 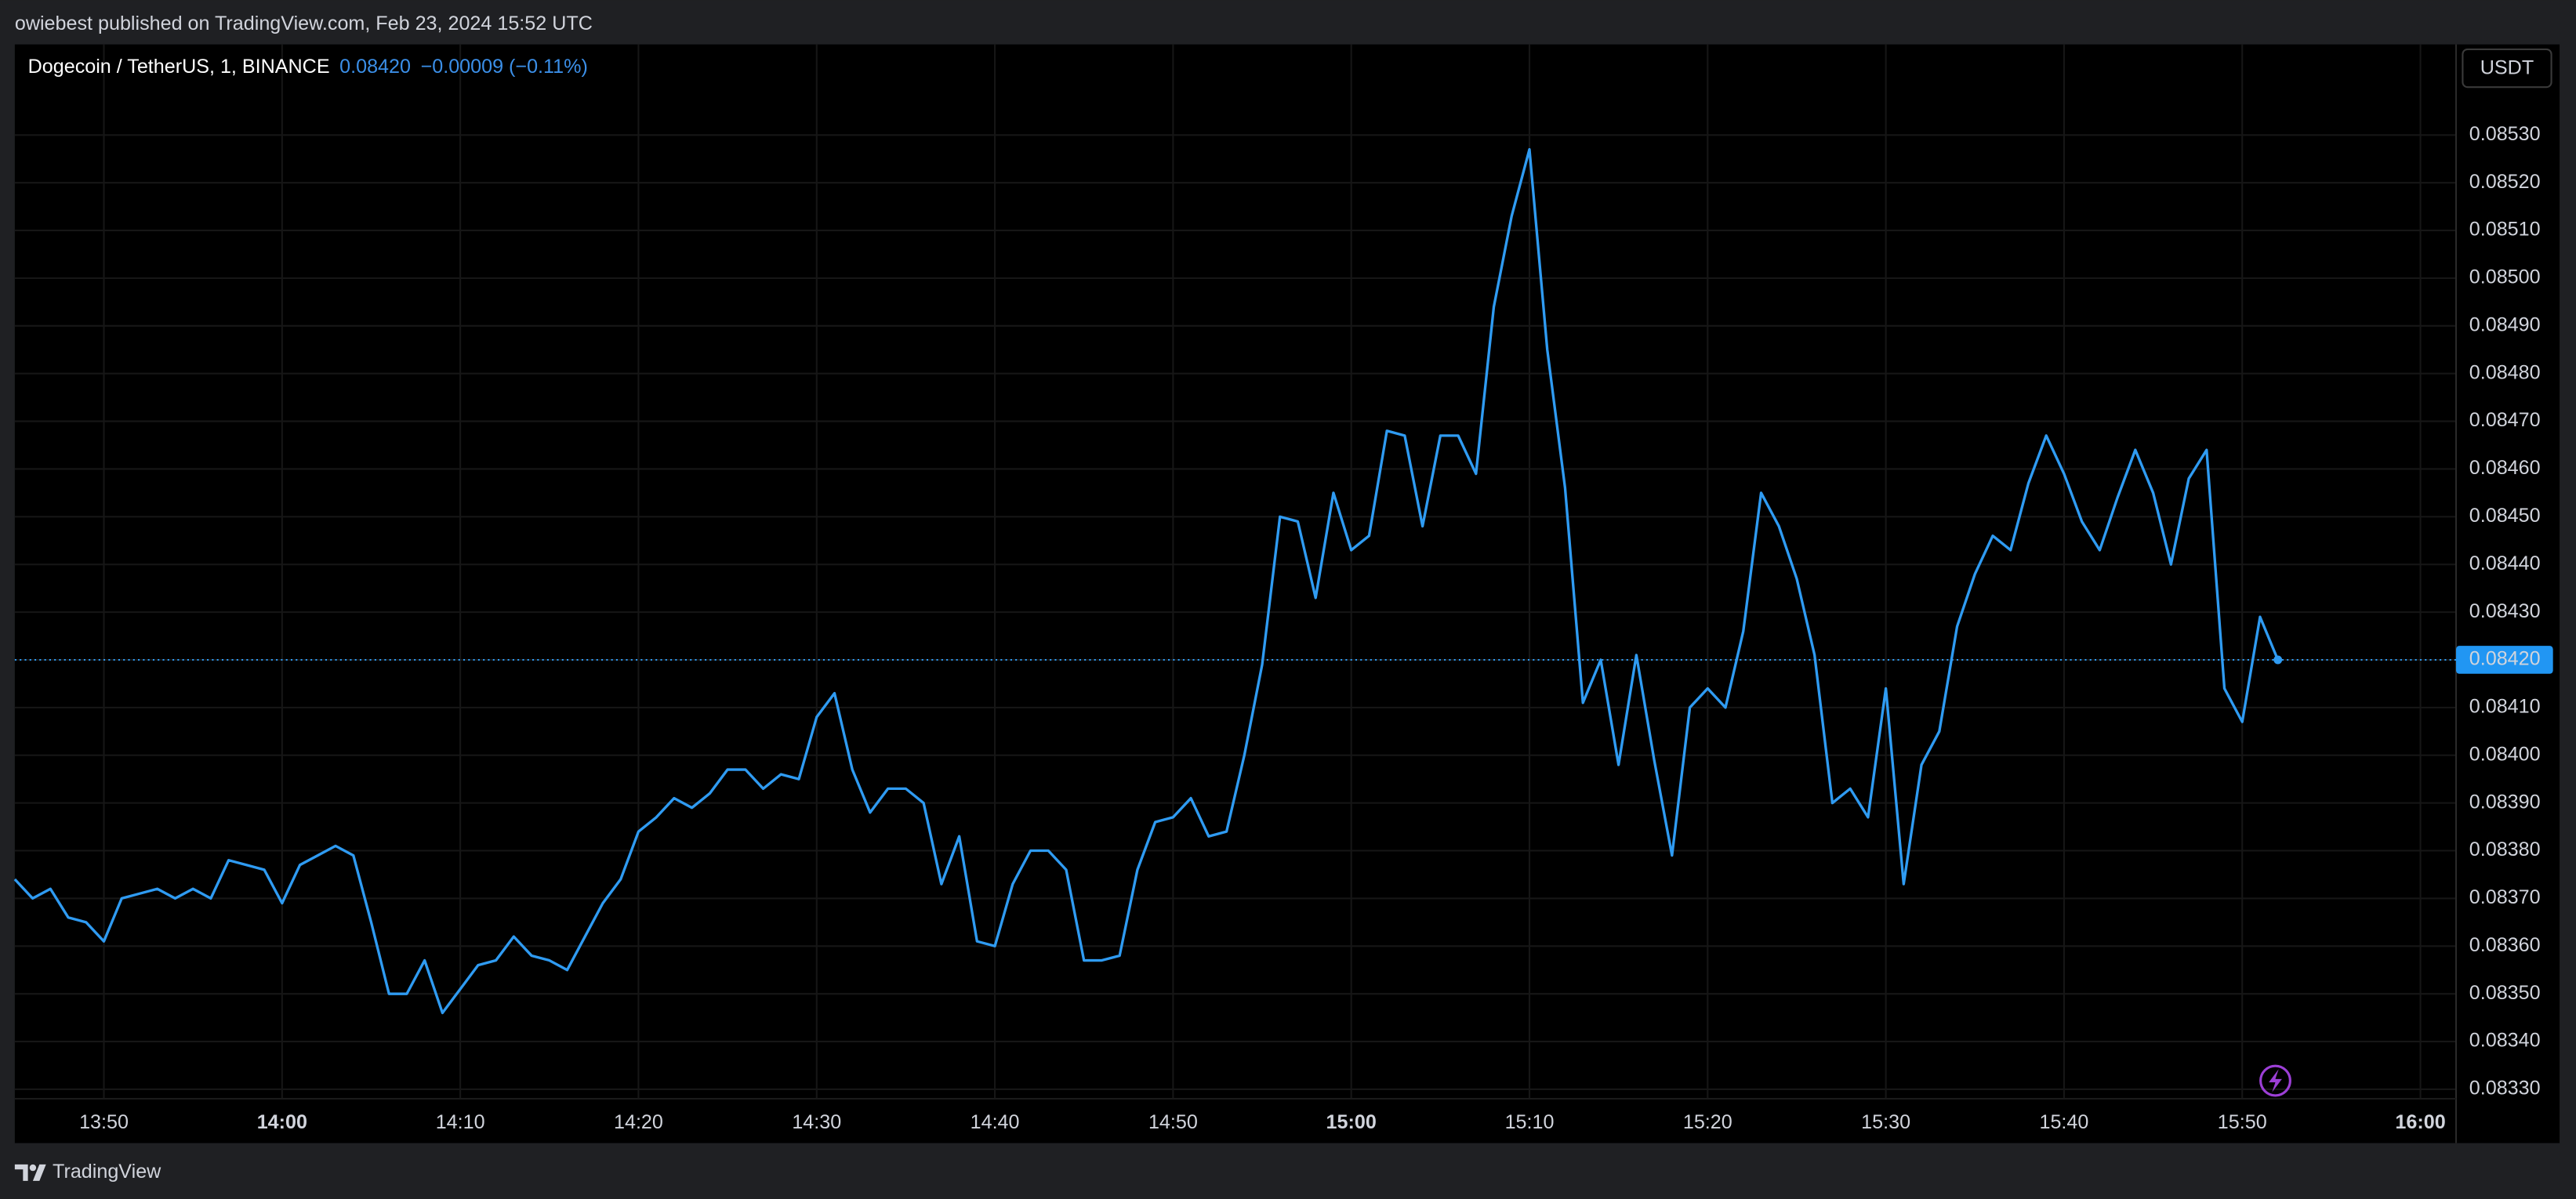 What do you see at coordinates (2278, 660) in the screenshot?
I see `last-point` at bounding box center [2278, 660].